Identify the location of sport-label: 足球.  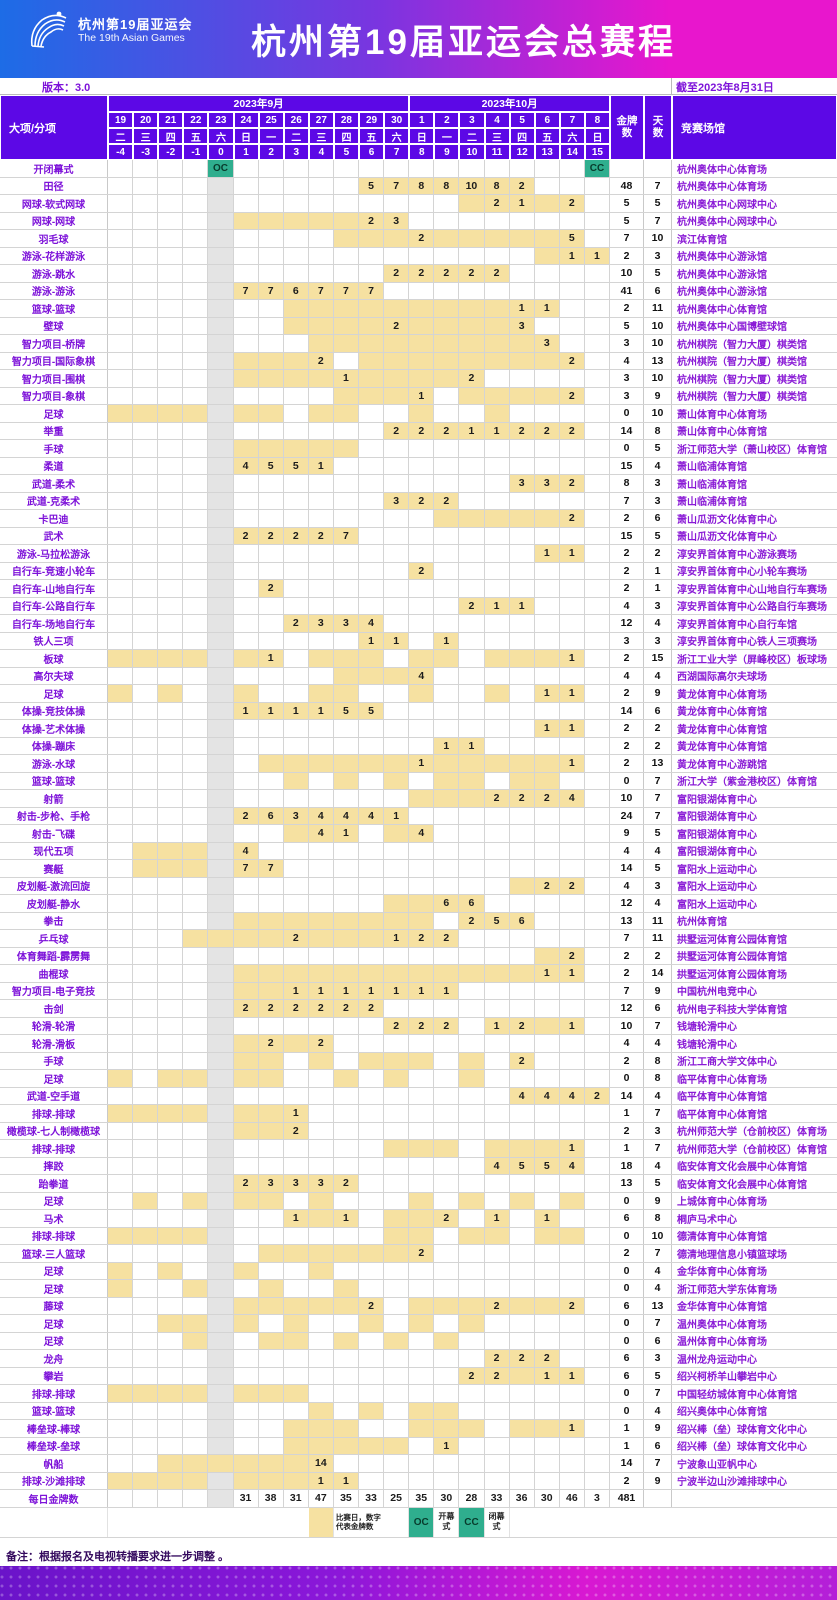
(54, 1078).